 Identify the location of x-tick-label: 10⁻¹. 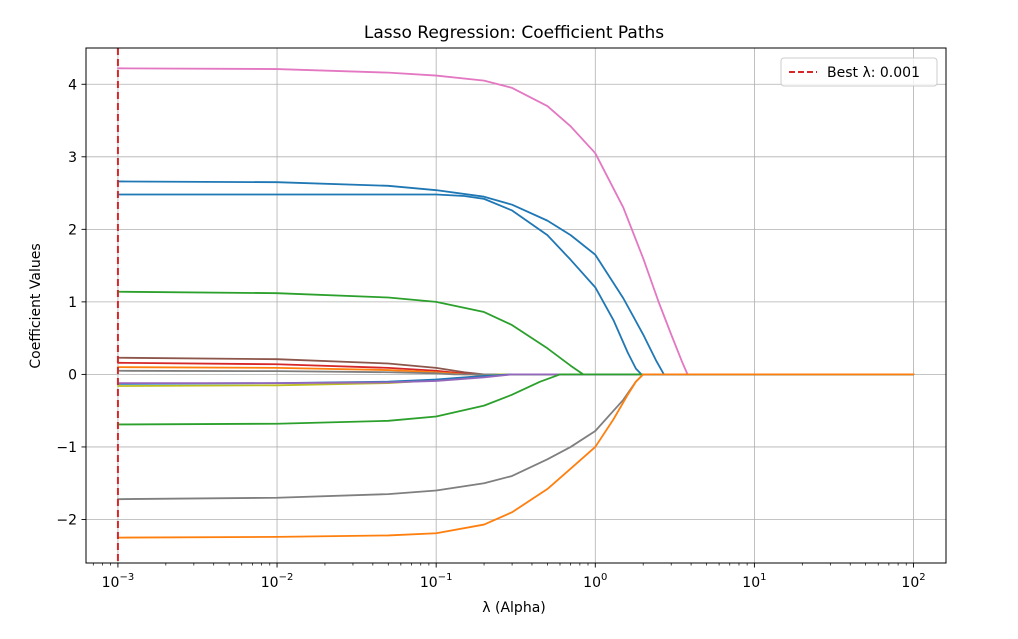
(436, 581).